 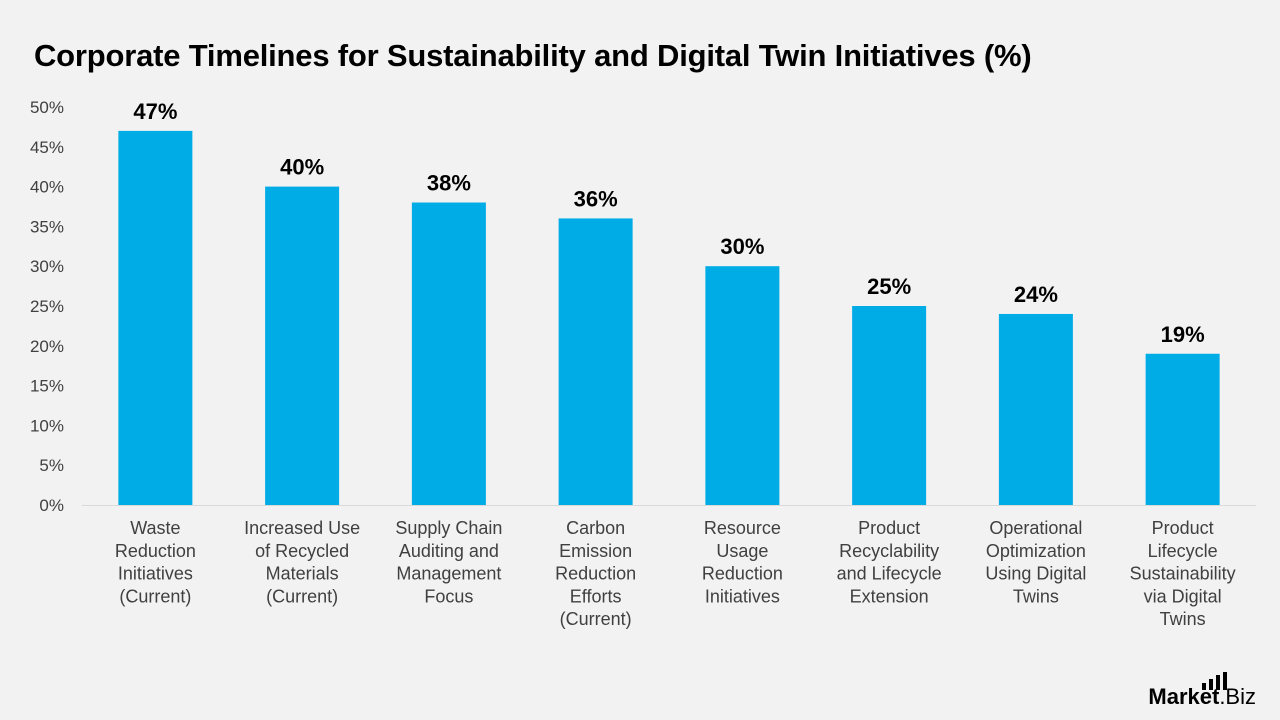 I want to click on x-category-label-line: Increased Use, so click(x=302, y=528).